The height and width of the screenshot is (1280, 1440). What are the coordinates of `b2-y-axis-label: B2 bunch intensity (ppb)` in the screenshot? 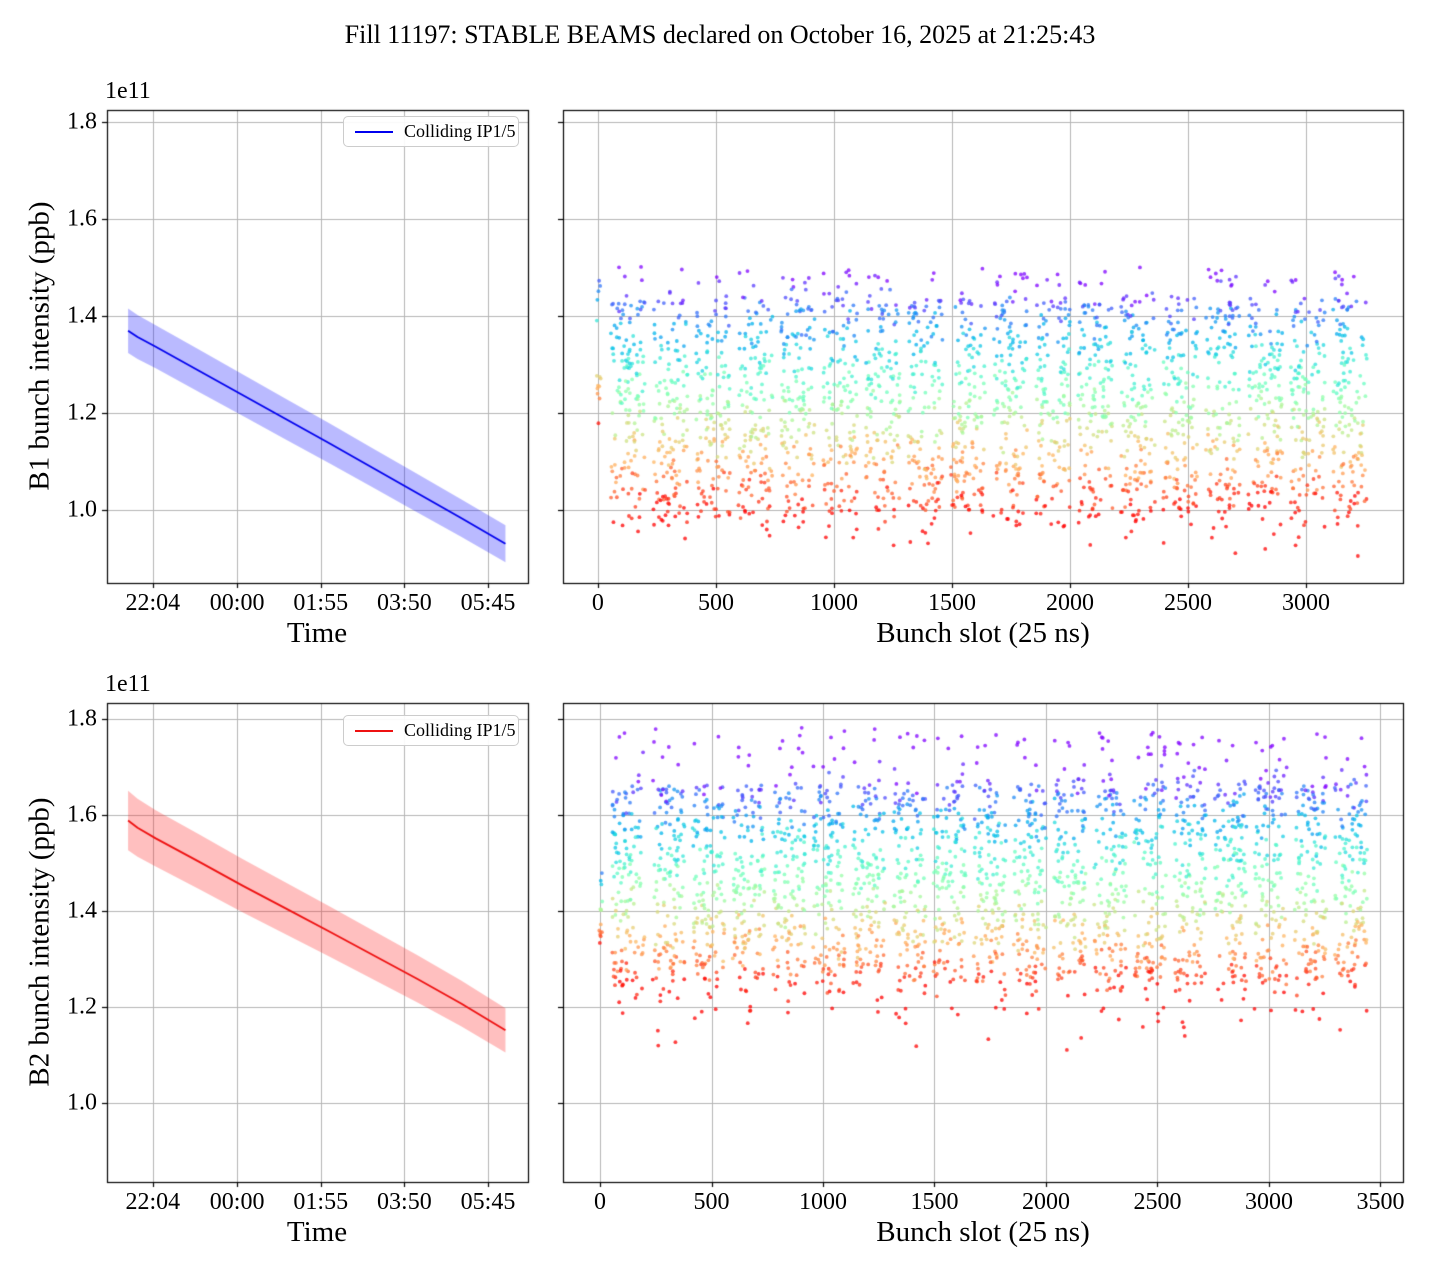 It's located at (39, 942).